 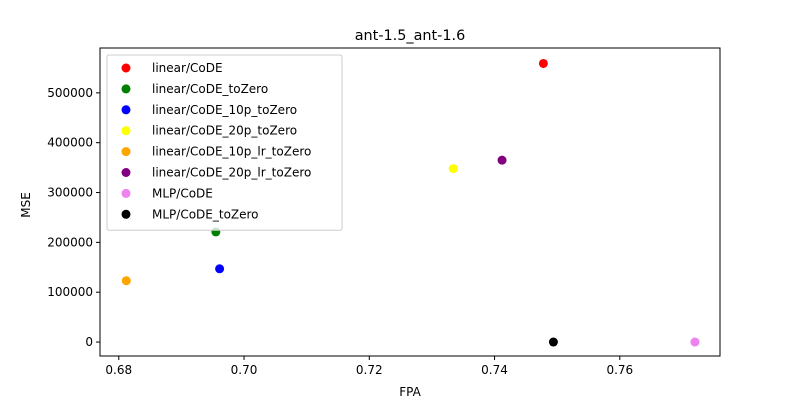 What do you see at coordinates (231, 152) in the screenshot?
I see `legend-label: linear/CoDE_10p_lr_toZero` at bounding box center [231, 152].